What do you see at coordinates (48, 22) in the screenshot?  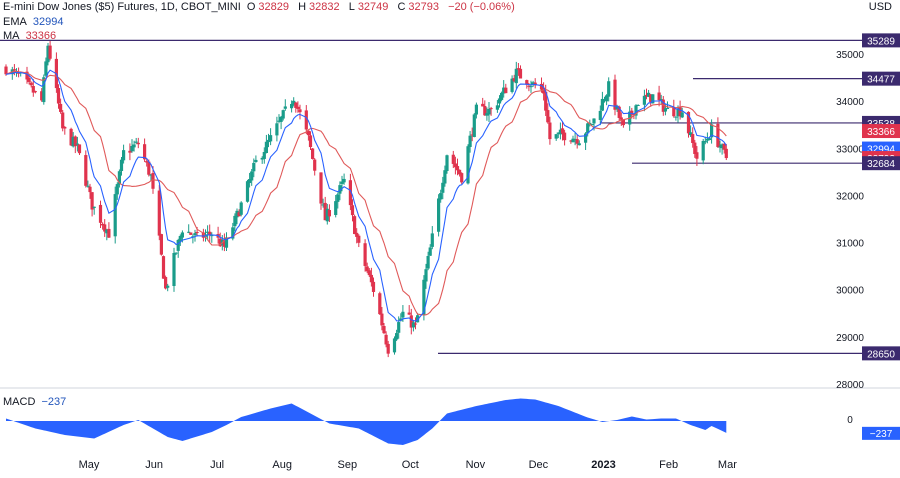 I see `ema-value: 32994` at bounding box center [48, 22].